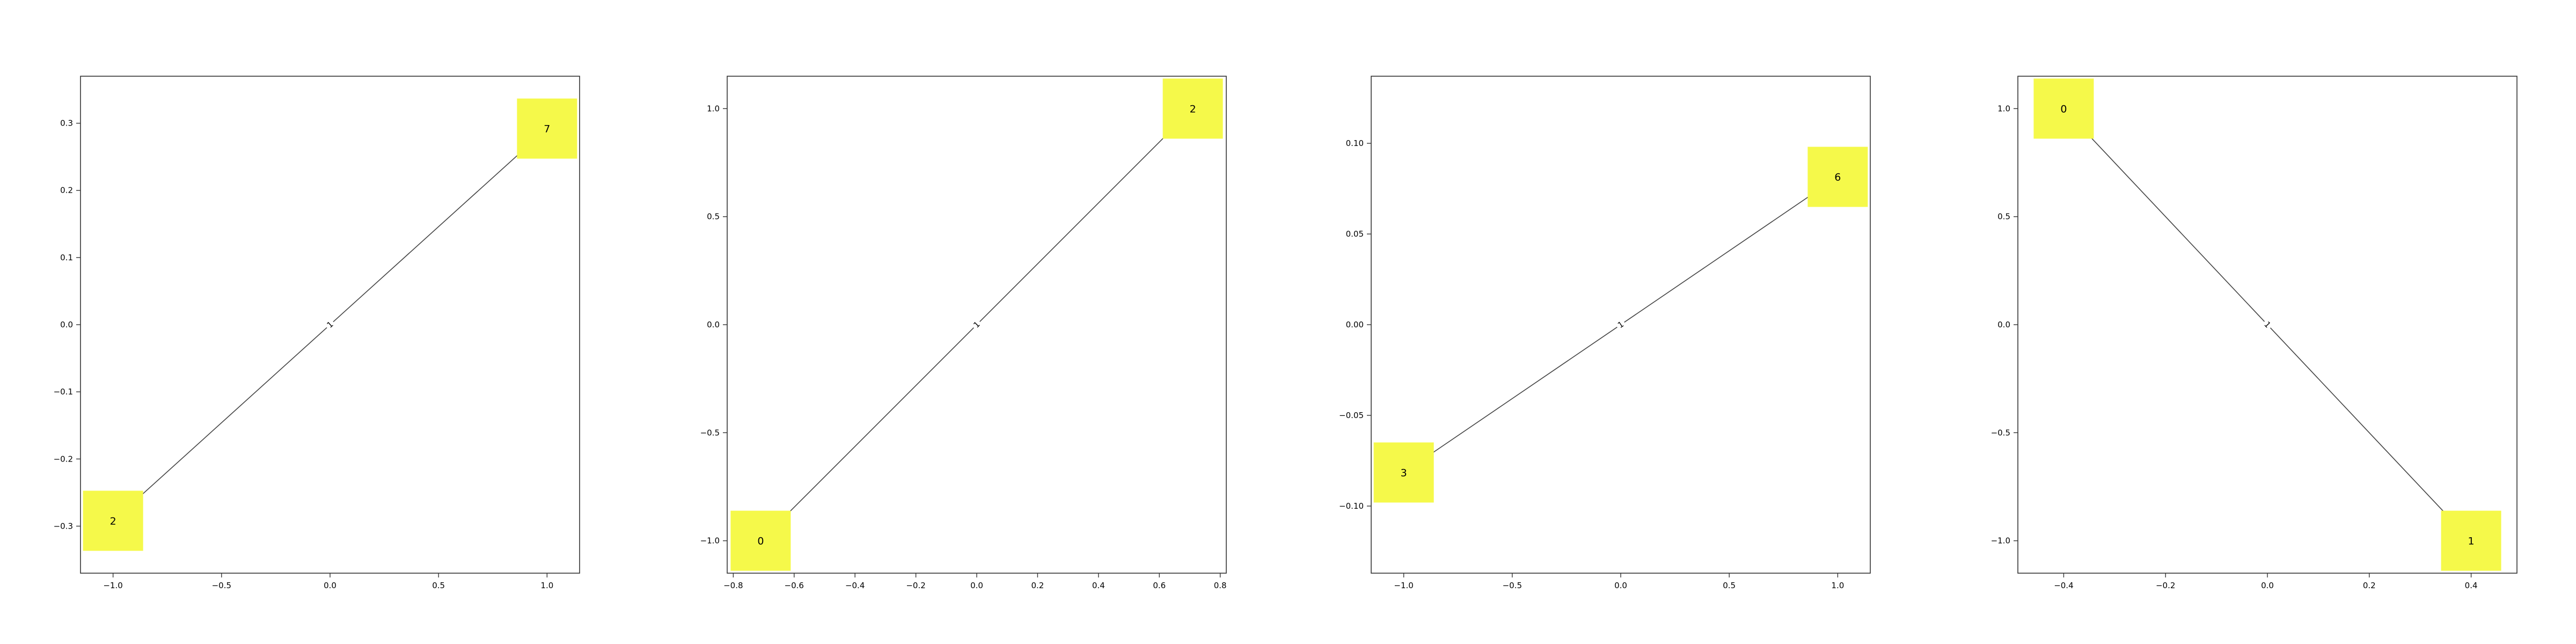 Image resolution: width=2576 pixels, height=644 pixels. I want to click on node-label: 1, so click(2471, 541).